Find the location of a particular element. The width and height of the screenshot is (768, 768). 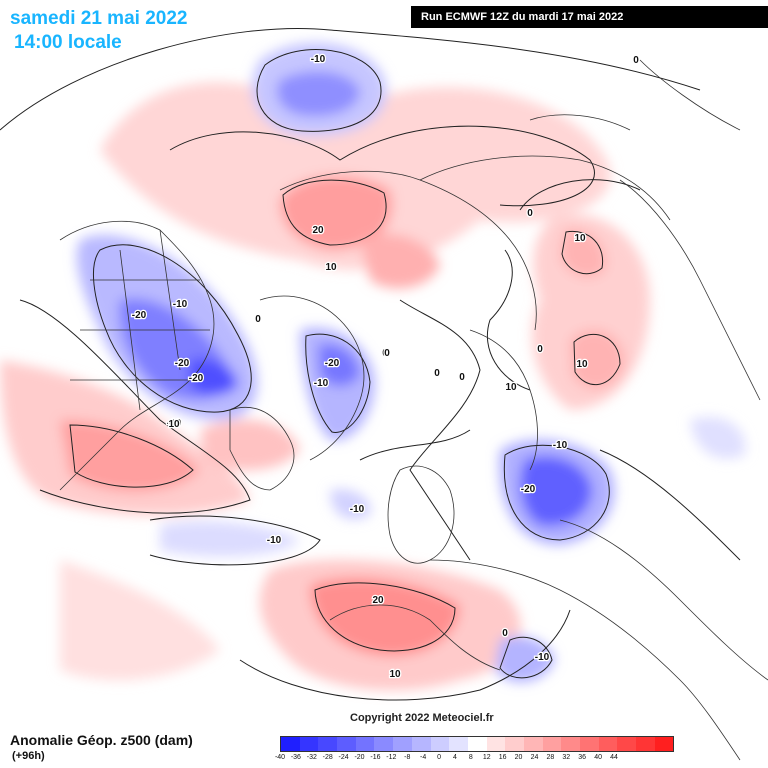

colorbar-tick-label: 44 is located at coordinates (614, 757).